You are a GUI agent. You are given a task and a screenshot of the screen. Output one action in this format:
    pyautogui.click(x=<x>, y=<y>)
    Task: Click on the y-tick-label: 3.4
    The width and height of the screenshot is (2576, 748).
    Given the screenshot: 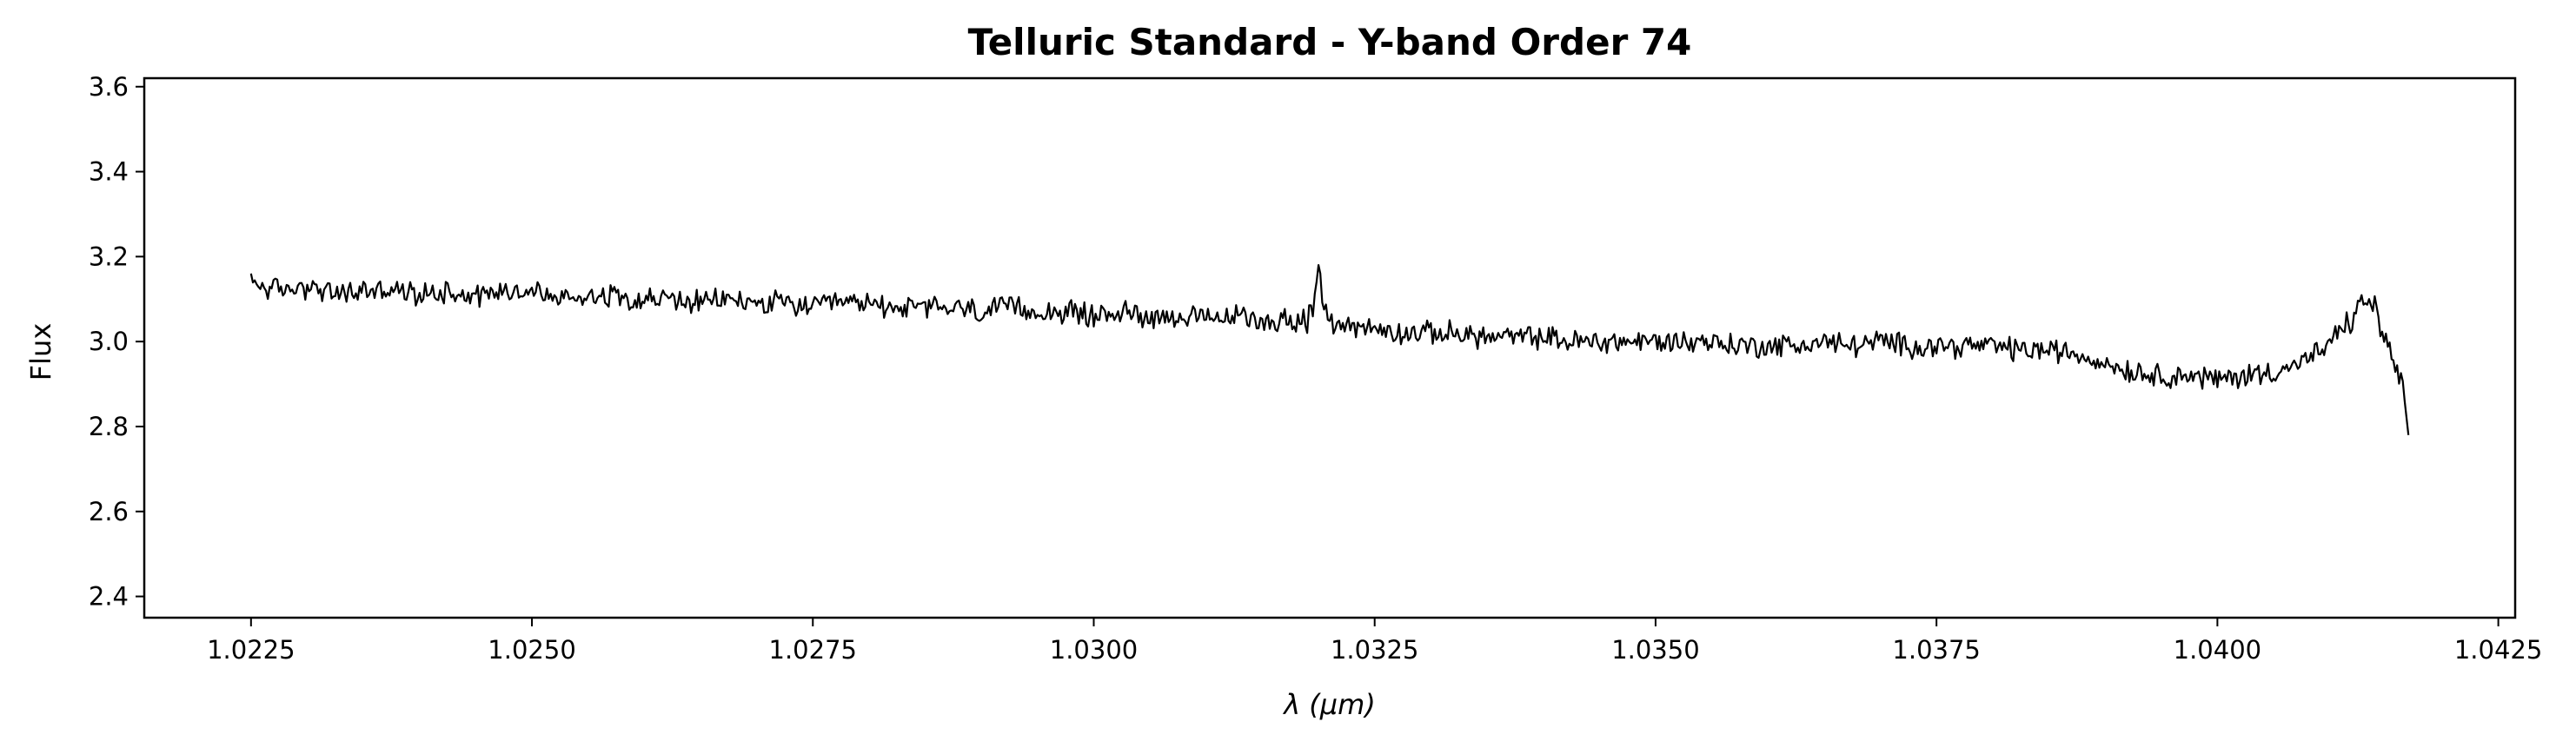 What is the action you would take?
    pyautogui.click(x=109, y=172)
    